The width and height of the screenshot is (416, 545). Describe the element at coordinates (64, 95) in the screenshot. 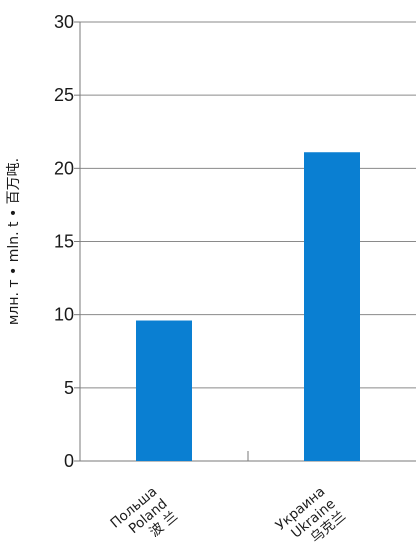

I see `y-tick-label: 25` at that location.